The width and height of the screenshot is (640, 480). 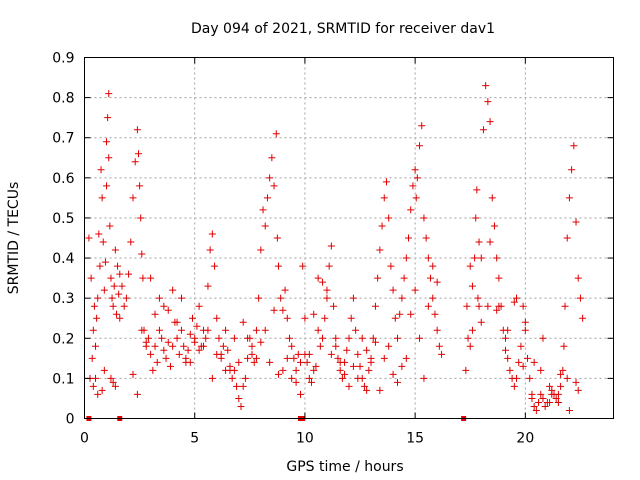 What do you see at coordinates (415, 439) in the screenshot?
I see `x-tick-label: 15` at bounding box center [415, 439].